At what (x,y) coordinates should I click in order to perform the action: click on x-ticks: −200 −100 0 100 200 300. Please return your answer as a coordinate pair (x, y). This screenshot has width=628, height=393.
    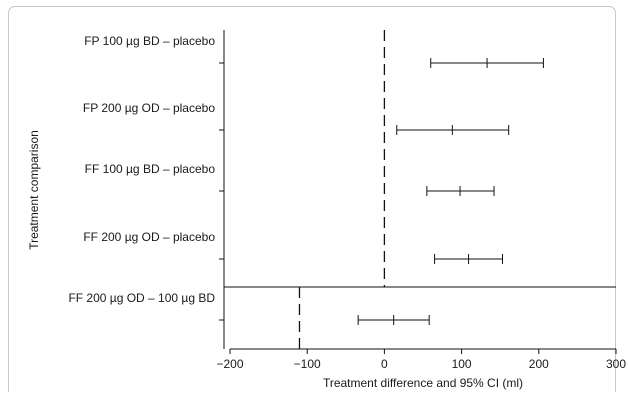
    Looking at the image, I should click on (421, 360).